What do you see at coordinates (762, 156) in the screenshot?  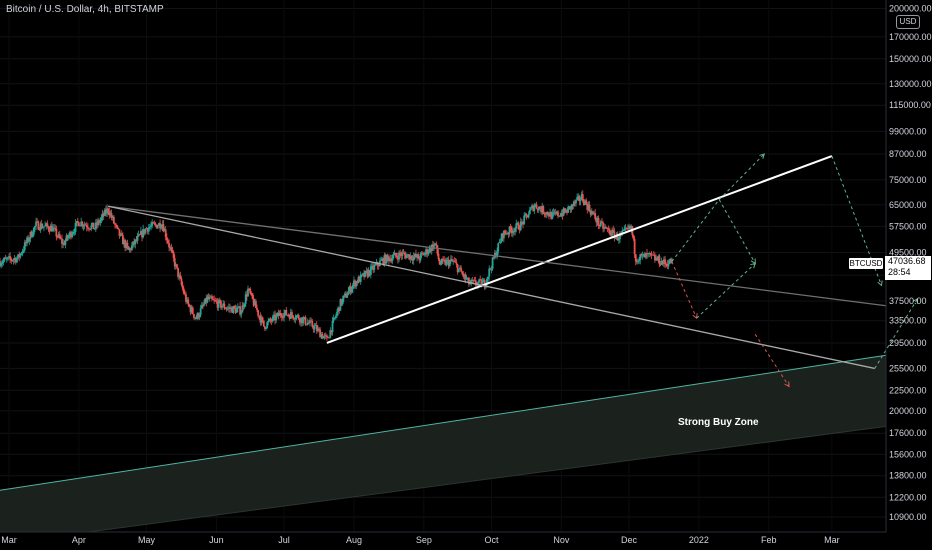 I see `projection-arrowhead` at bounding box center [762, 156].